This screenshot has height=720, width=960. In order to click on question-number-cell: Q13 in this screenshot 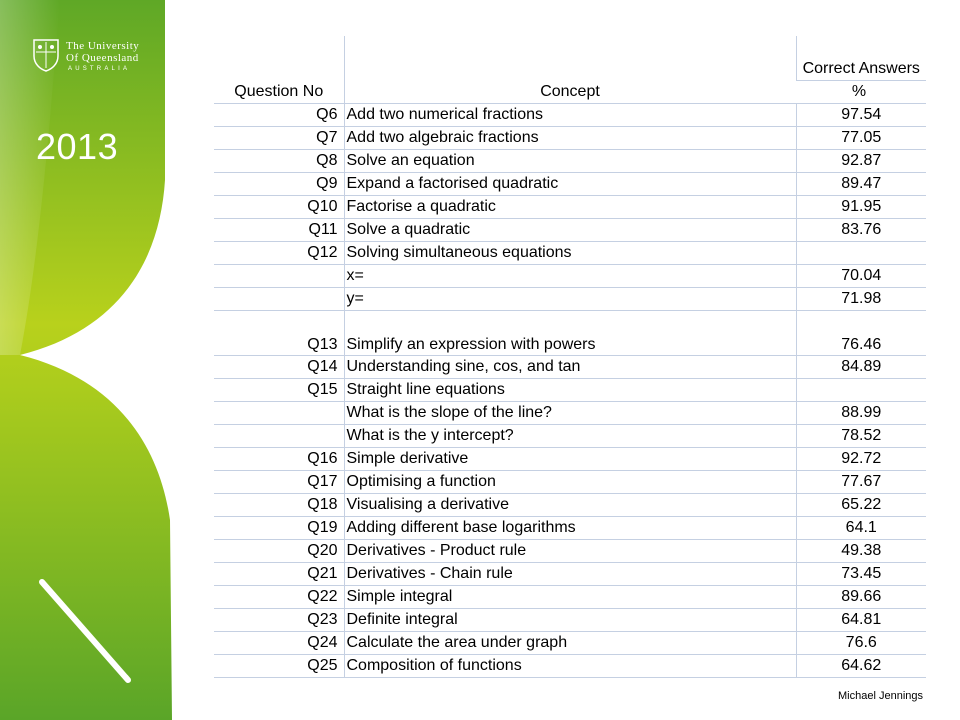, I will do `click(279, 333)`.